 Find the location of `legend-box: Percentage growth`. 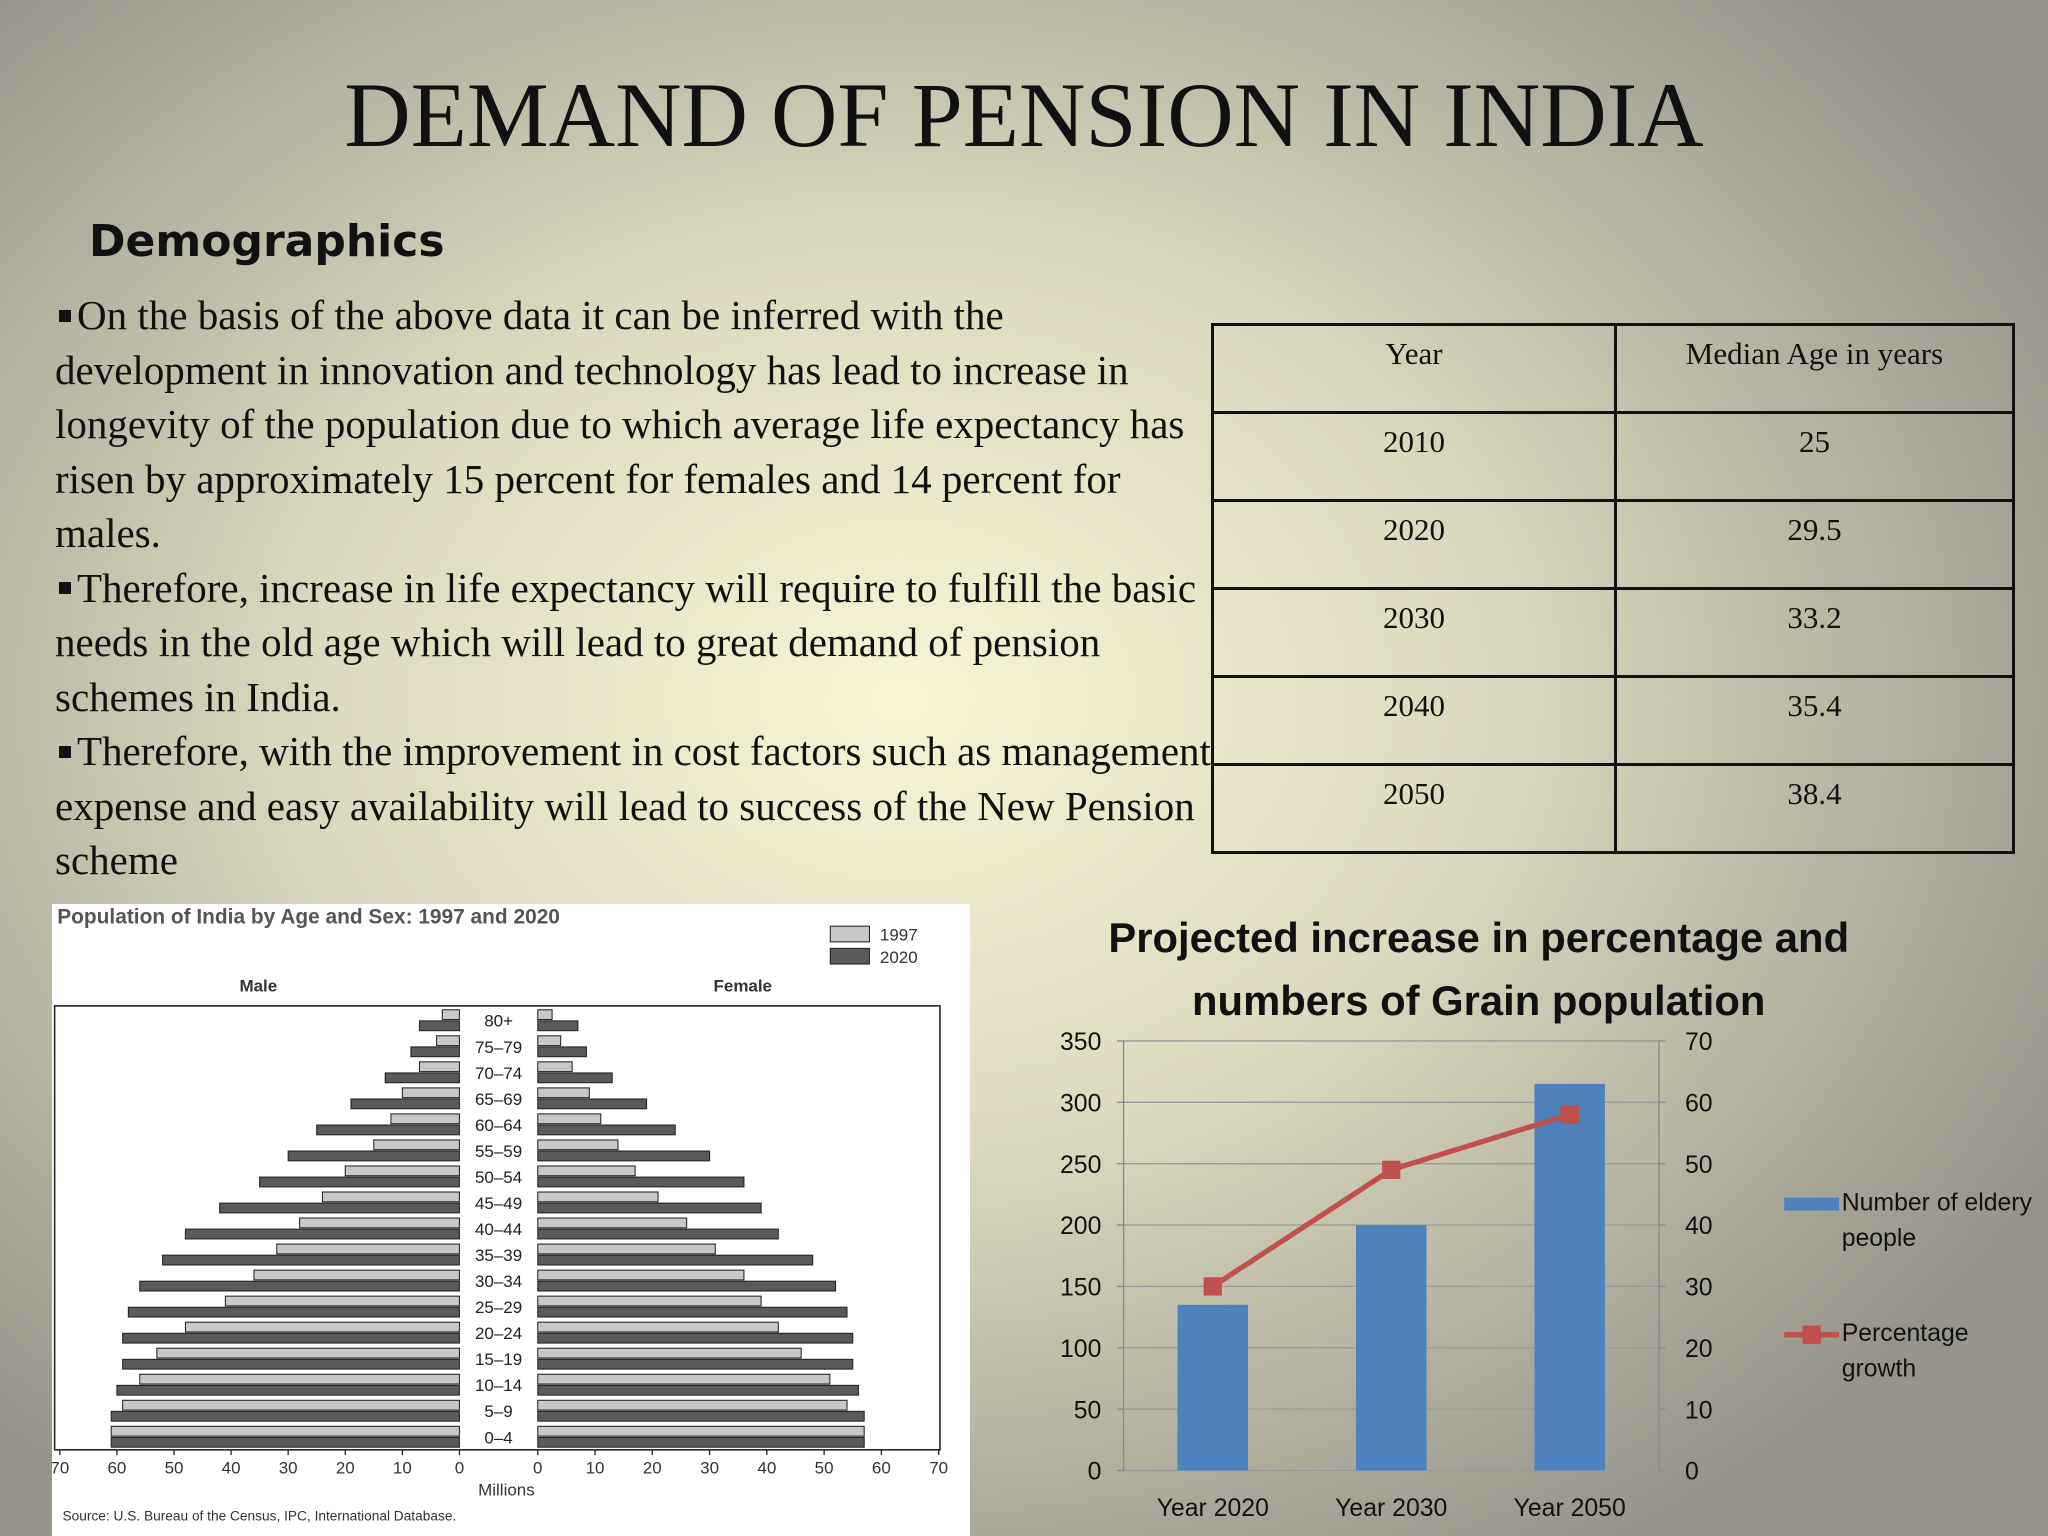

legend-box: Percentage growth is located at coordinates (1905, 1352).